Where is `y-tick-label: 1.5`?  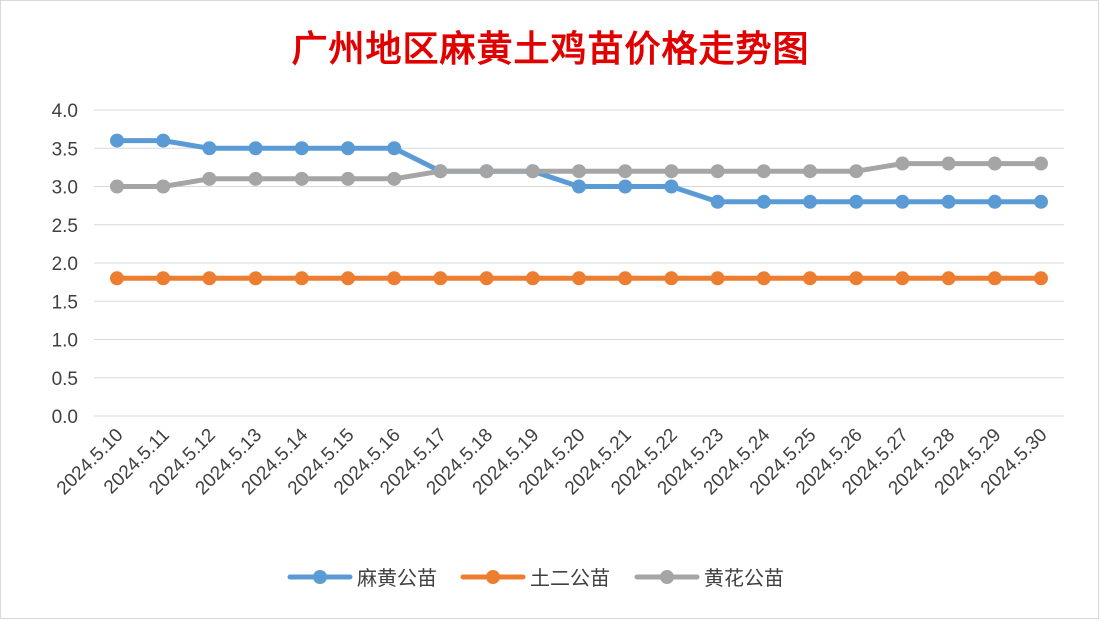
y-tick-label: 1.5 is located at coordinates (65, 302).